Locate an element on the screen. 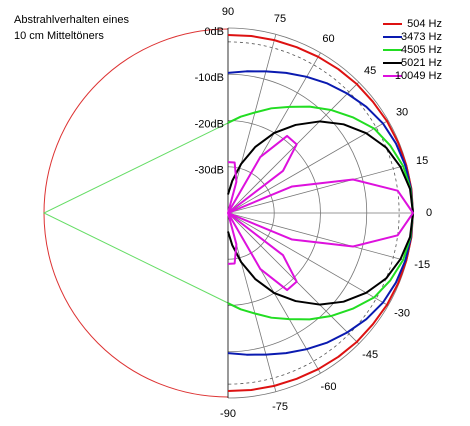  chart-title: 10 cm Mitteltöners is located at coordinates (59, 36).